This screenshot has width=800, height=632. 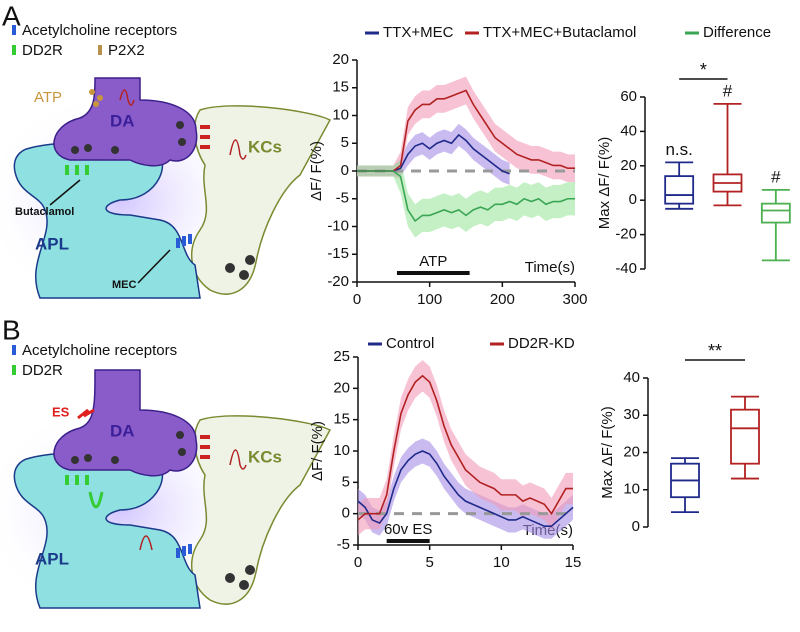 I want to click on y-tick-label: 30, so click(x=631, y=414).